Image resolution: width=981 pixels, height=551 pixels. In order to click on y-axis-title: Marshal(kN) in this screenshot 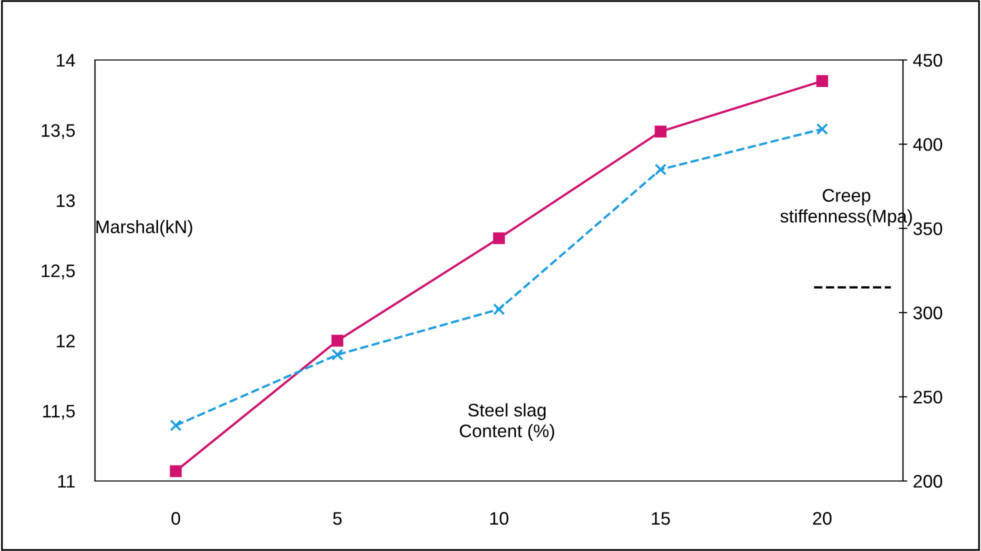, I will do `click(144, 228)`.